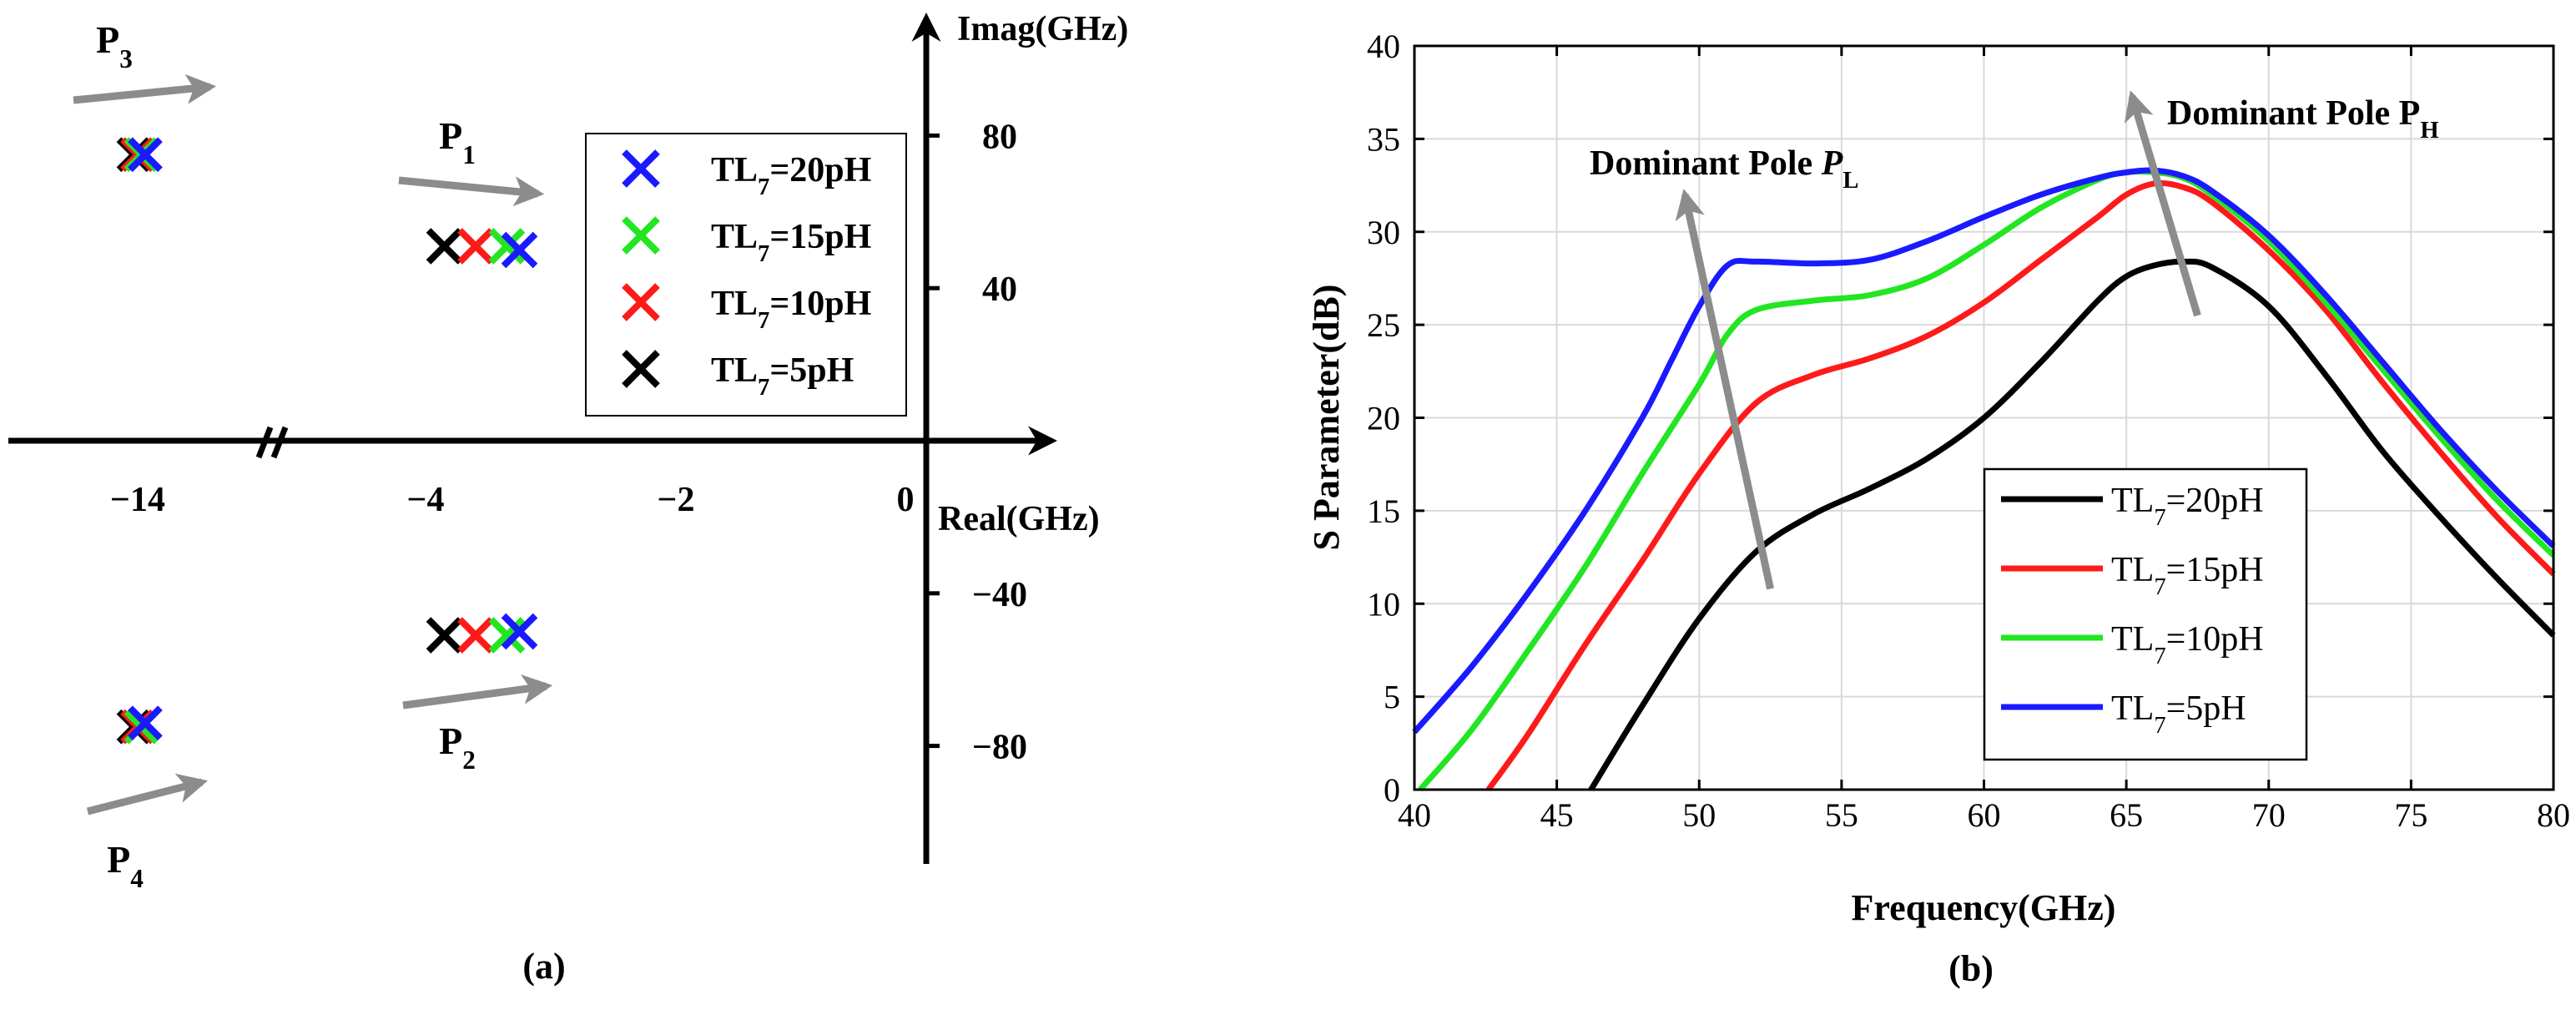  Describe the element at coordinates (1000, 595) in the screenshot. I see `y-tick-label: −40` at that location.